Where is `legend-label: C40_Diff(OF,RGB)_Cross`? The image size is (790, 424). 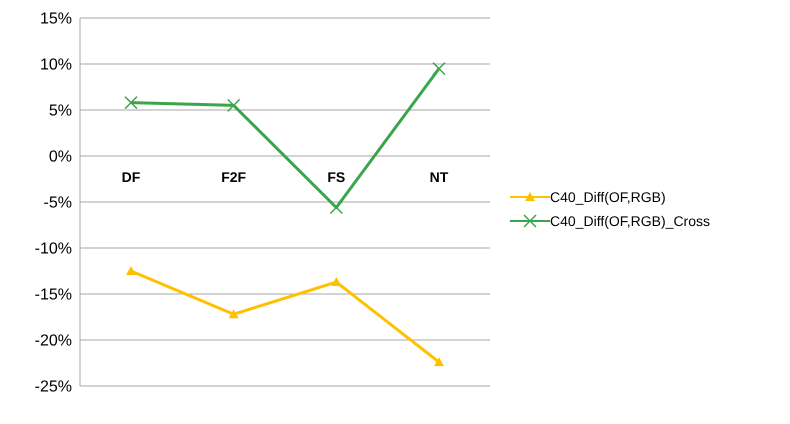 legend-label: C40_Diff(OF,RGB)_Cross is located at coordinates (630, 221).